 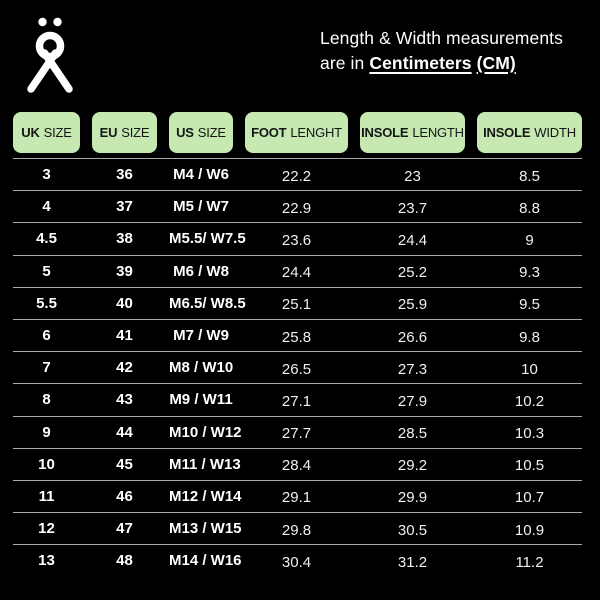 What do you see at coordinates (201, 175) in the screenshot?
I see `table-cell: M4 / W6` at bounding box center [201, 175].